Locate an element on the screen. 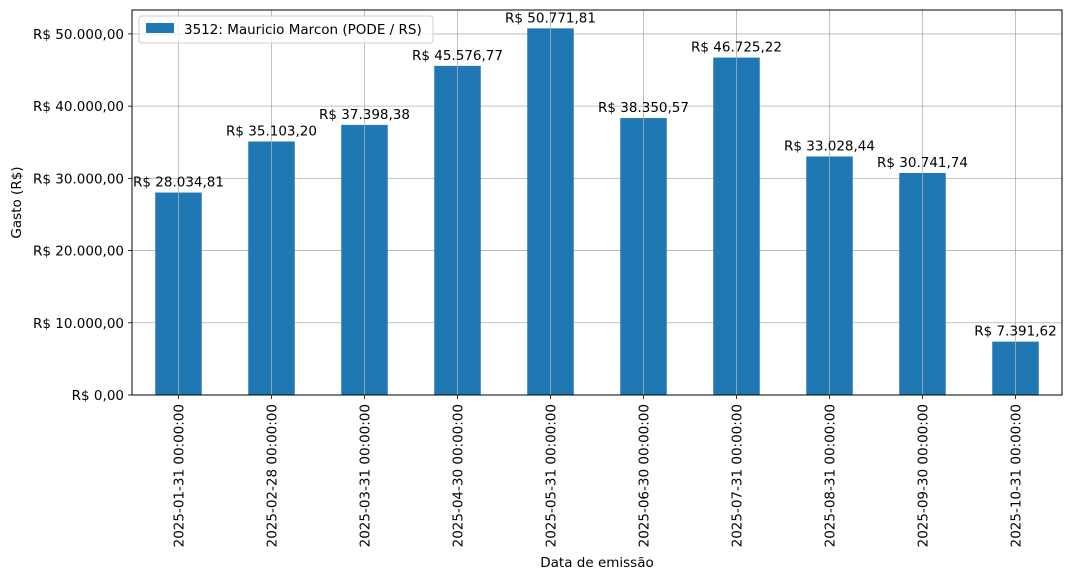 This screenshot has height=580, width=1072. data-label: R$ 37.398,38 is located at coordinates (364, 115).